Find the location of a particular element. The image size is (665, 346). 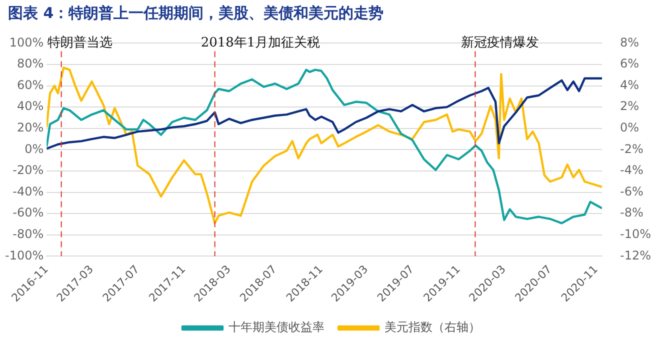

y2-tick-label: -8% is located at coordinates (632, 213).